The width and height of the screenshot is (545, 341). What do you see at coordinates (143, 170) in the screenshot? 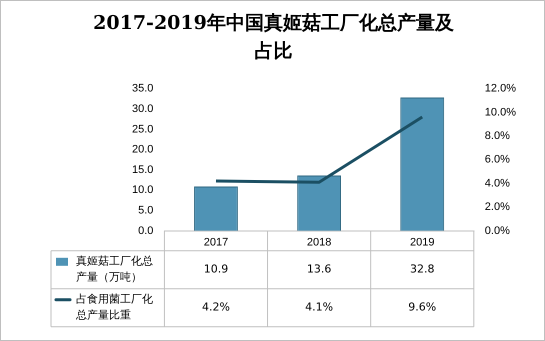
I see `y-tick-label: 15.0` at bounding box center [143, 170].